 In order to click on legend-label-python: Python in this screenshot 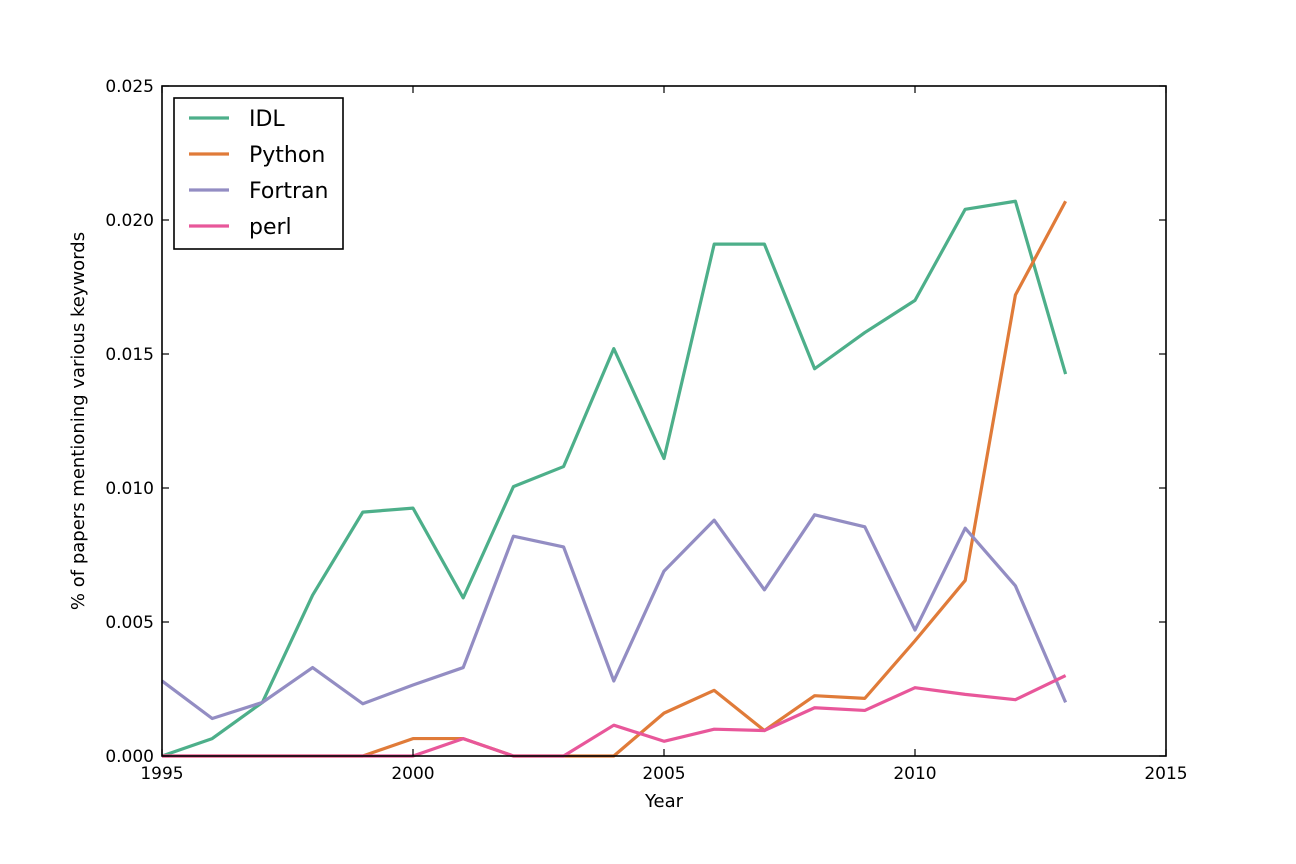, I will do `click(287, 155)`.